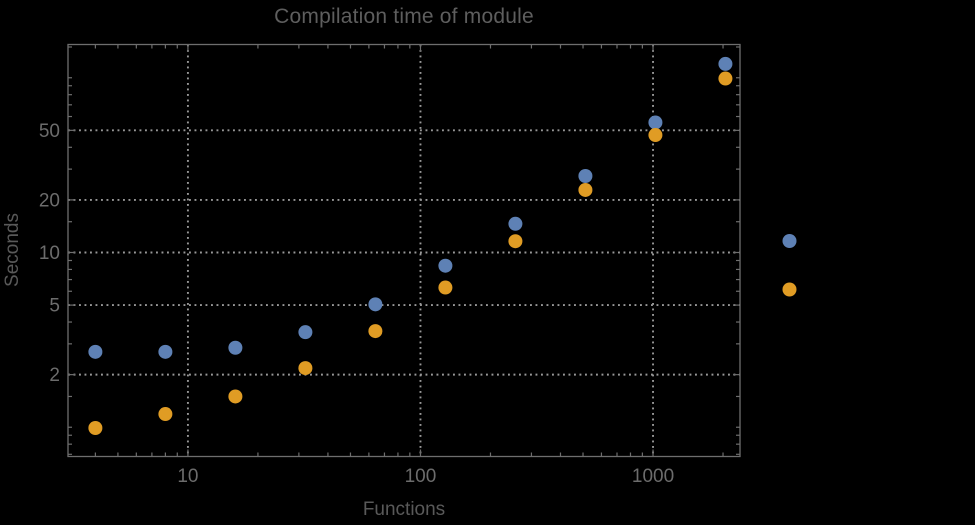  Describe the element at coordinates (789, 241) in the screenshot. I see `legend-marker-blue` at that location.